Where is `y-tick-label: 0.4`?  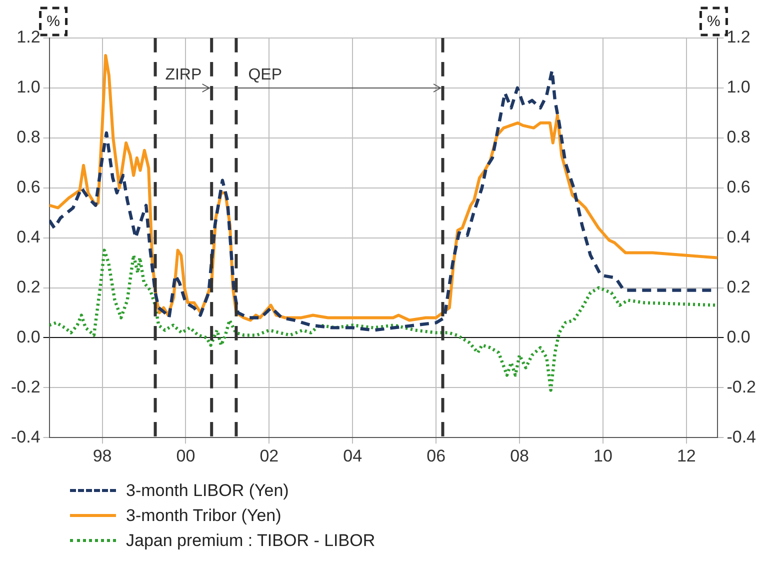
y-tick-label: 0.4 is located at coordinates (28, 236).